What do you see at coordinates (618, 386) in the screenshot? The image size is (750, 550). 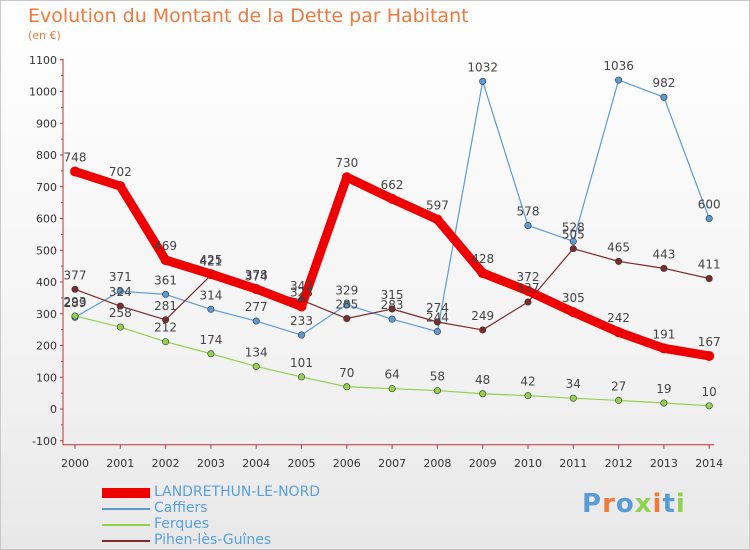 I see `data-label: 27` at bounding box center [618, 386].